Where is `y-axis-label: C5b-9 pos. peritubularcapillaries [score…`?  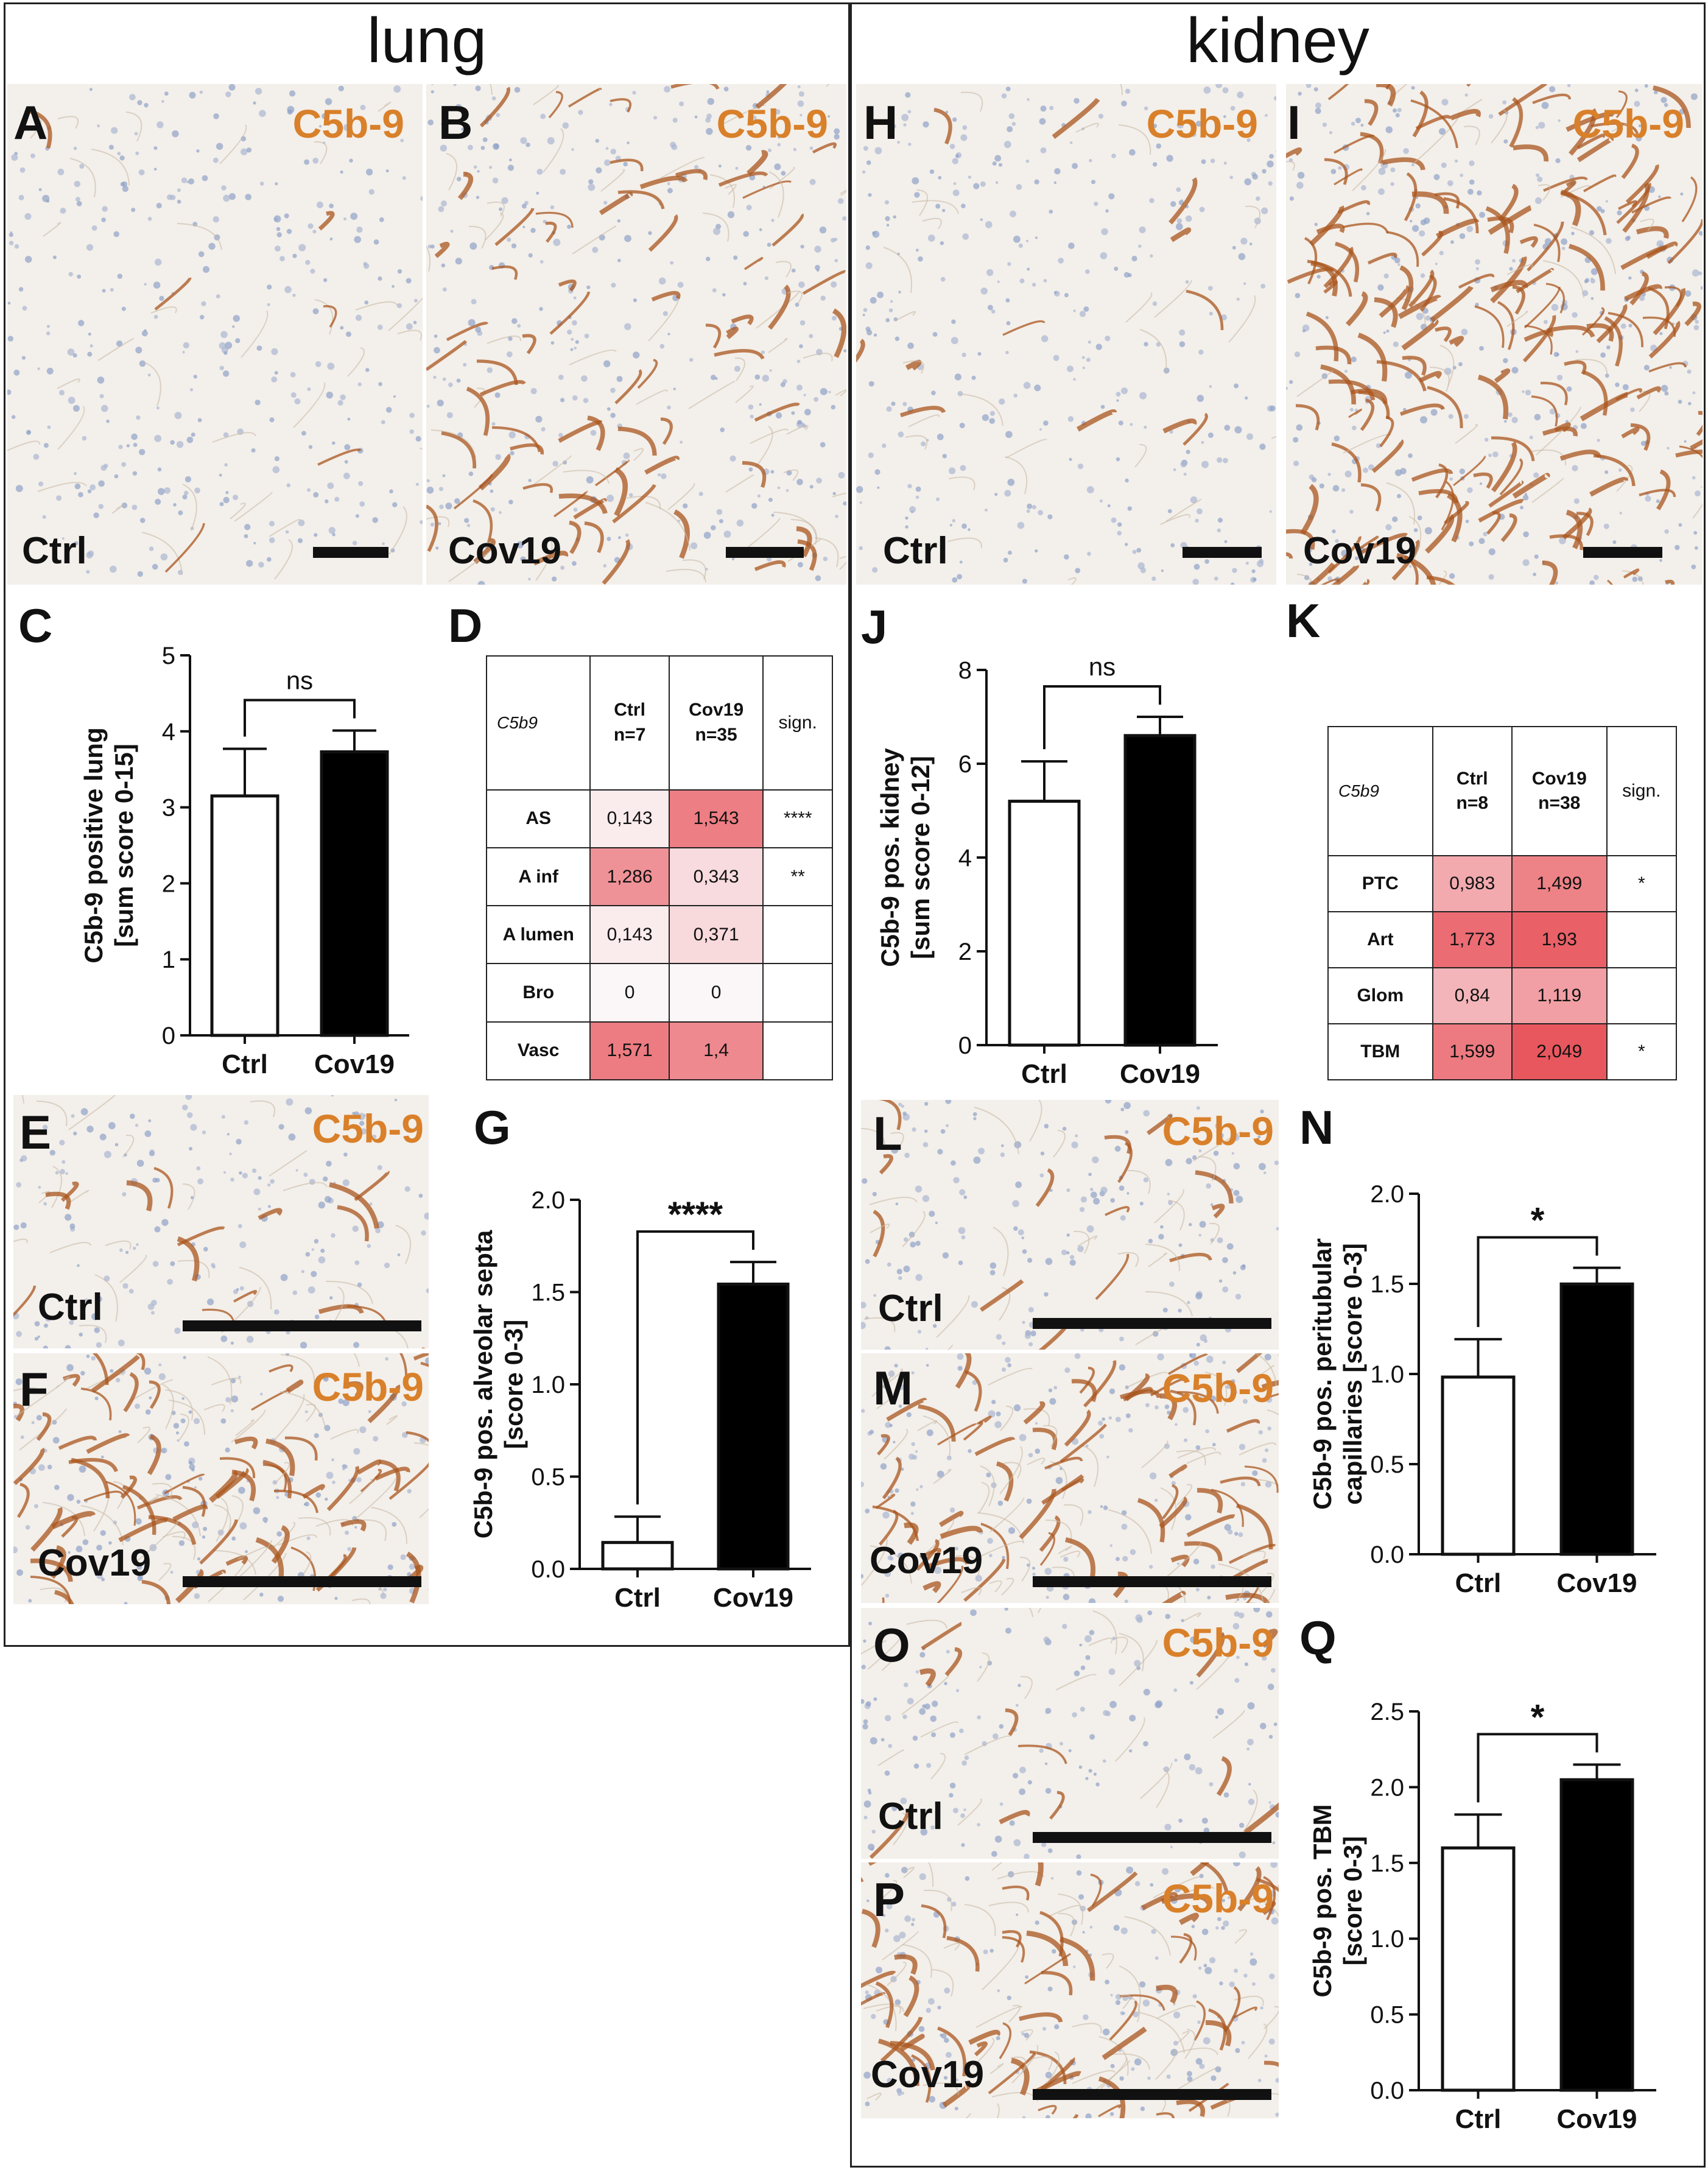
y-axis-label: C5b-9 pos. peritubularcapillaries [score… is located at coordinates (1337, 1374).